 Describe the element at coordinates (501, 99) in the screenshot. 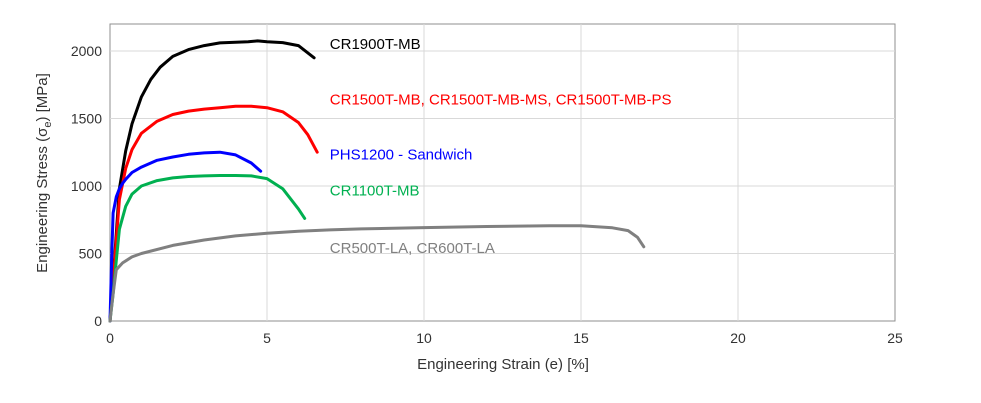

I see `series-label: CR1500T-MB, CR1500T-MB-MS, CR1500T-MB-PS` at that location.